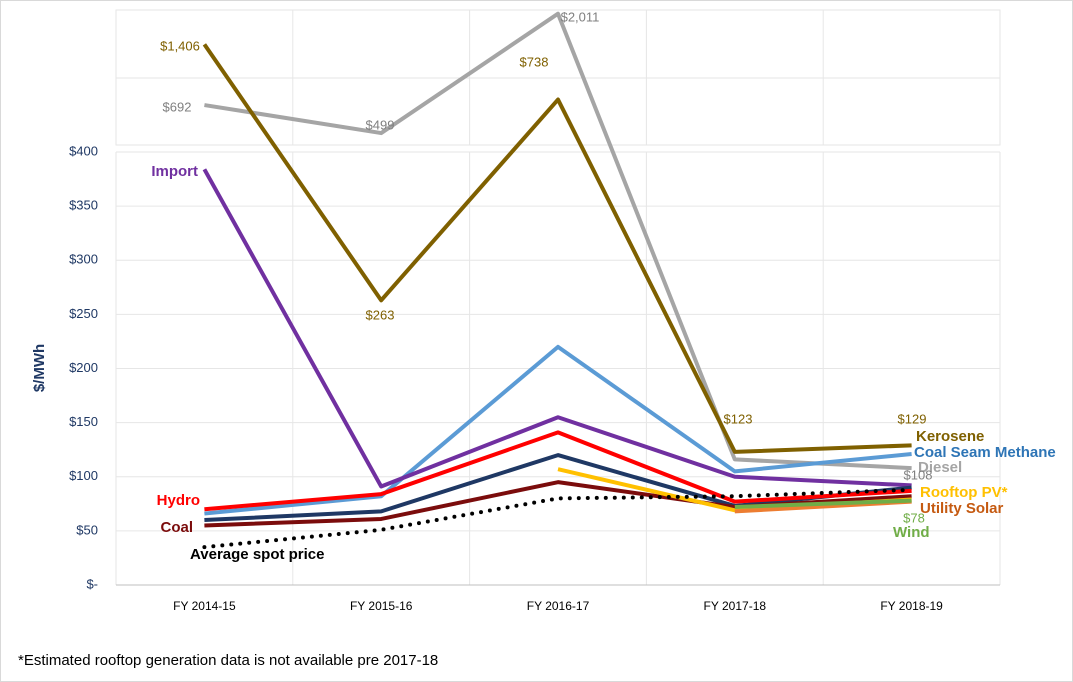 Image resolution: width=1073 pixels, height=682 pixels. I want to click on y-tick-label: $200, so click(83, 367).